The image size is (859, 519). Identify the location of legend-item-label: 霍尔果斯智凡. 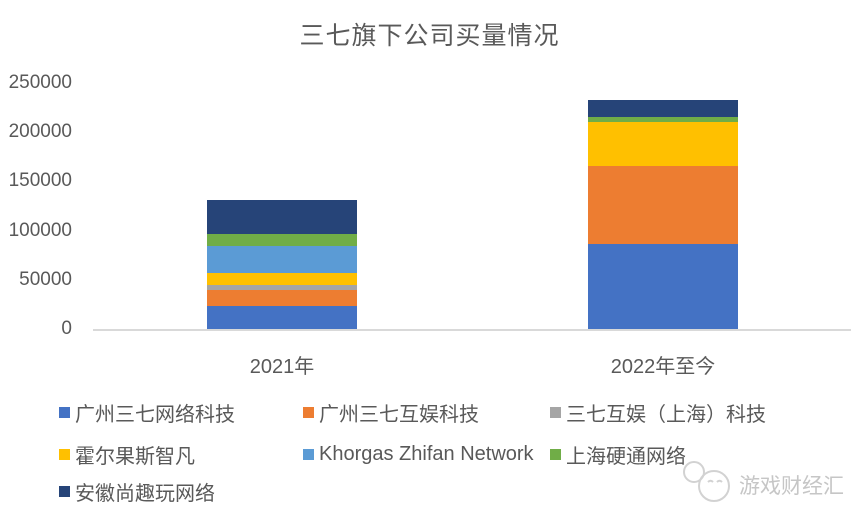
(135, 456).